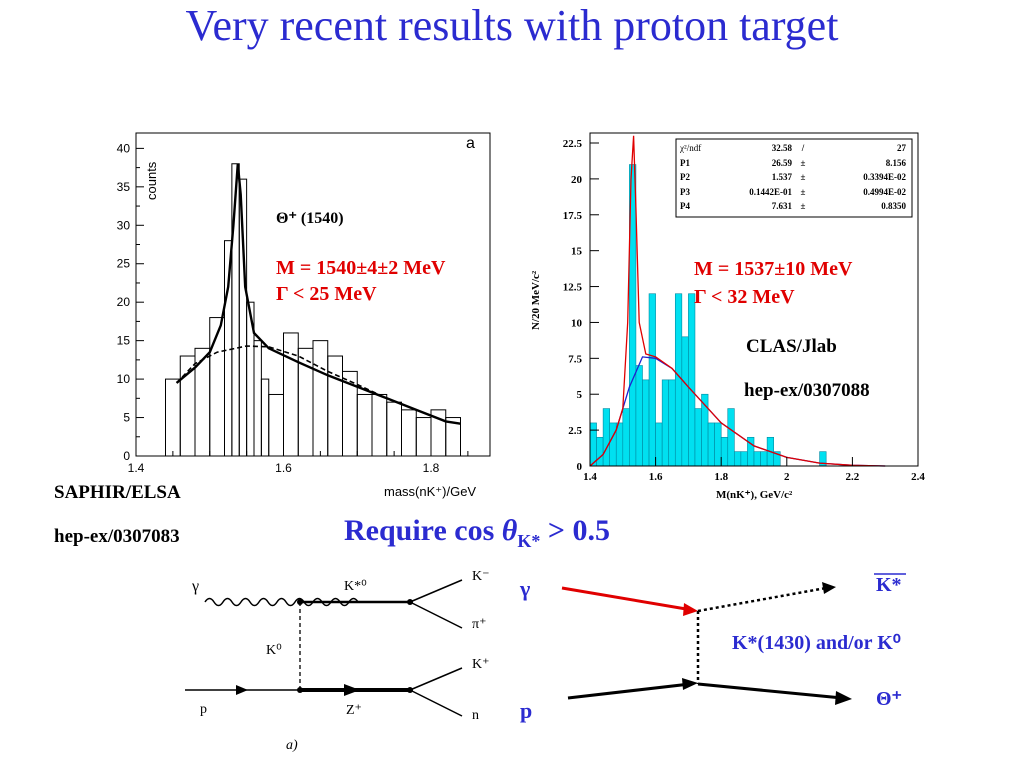  What do you see at coordinates (124, 225) in the screenshot?
I see `left-y-tick-label: 30` at bounding box center [124, 225].